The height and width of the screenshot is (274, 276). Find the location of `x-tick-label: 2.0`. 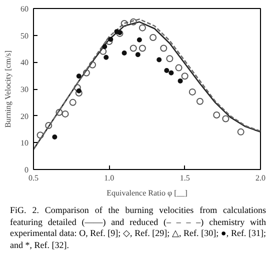

x-tick-label: 2.0 is located at coordinates (261, 178).